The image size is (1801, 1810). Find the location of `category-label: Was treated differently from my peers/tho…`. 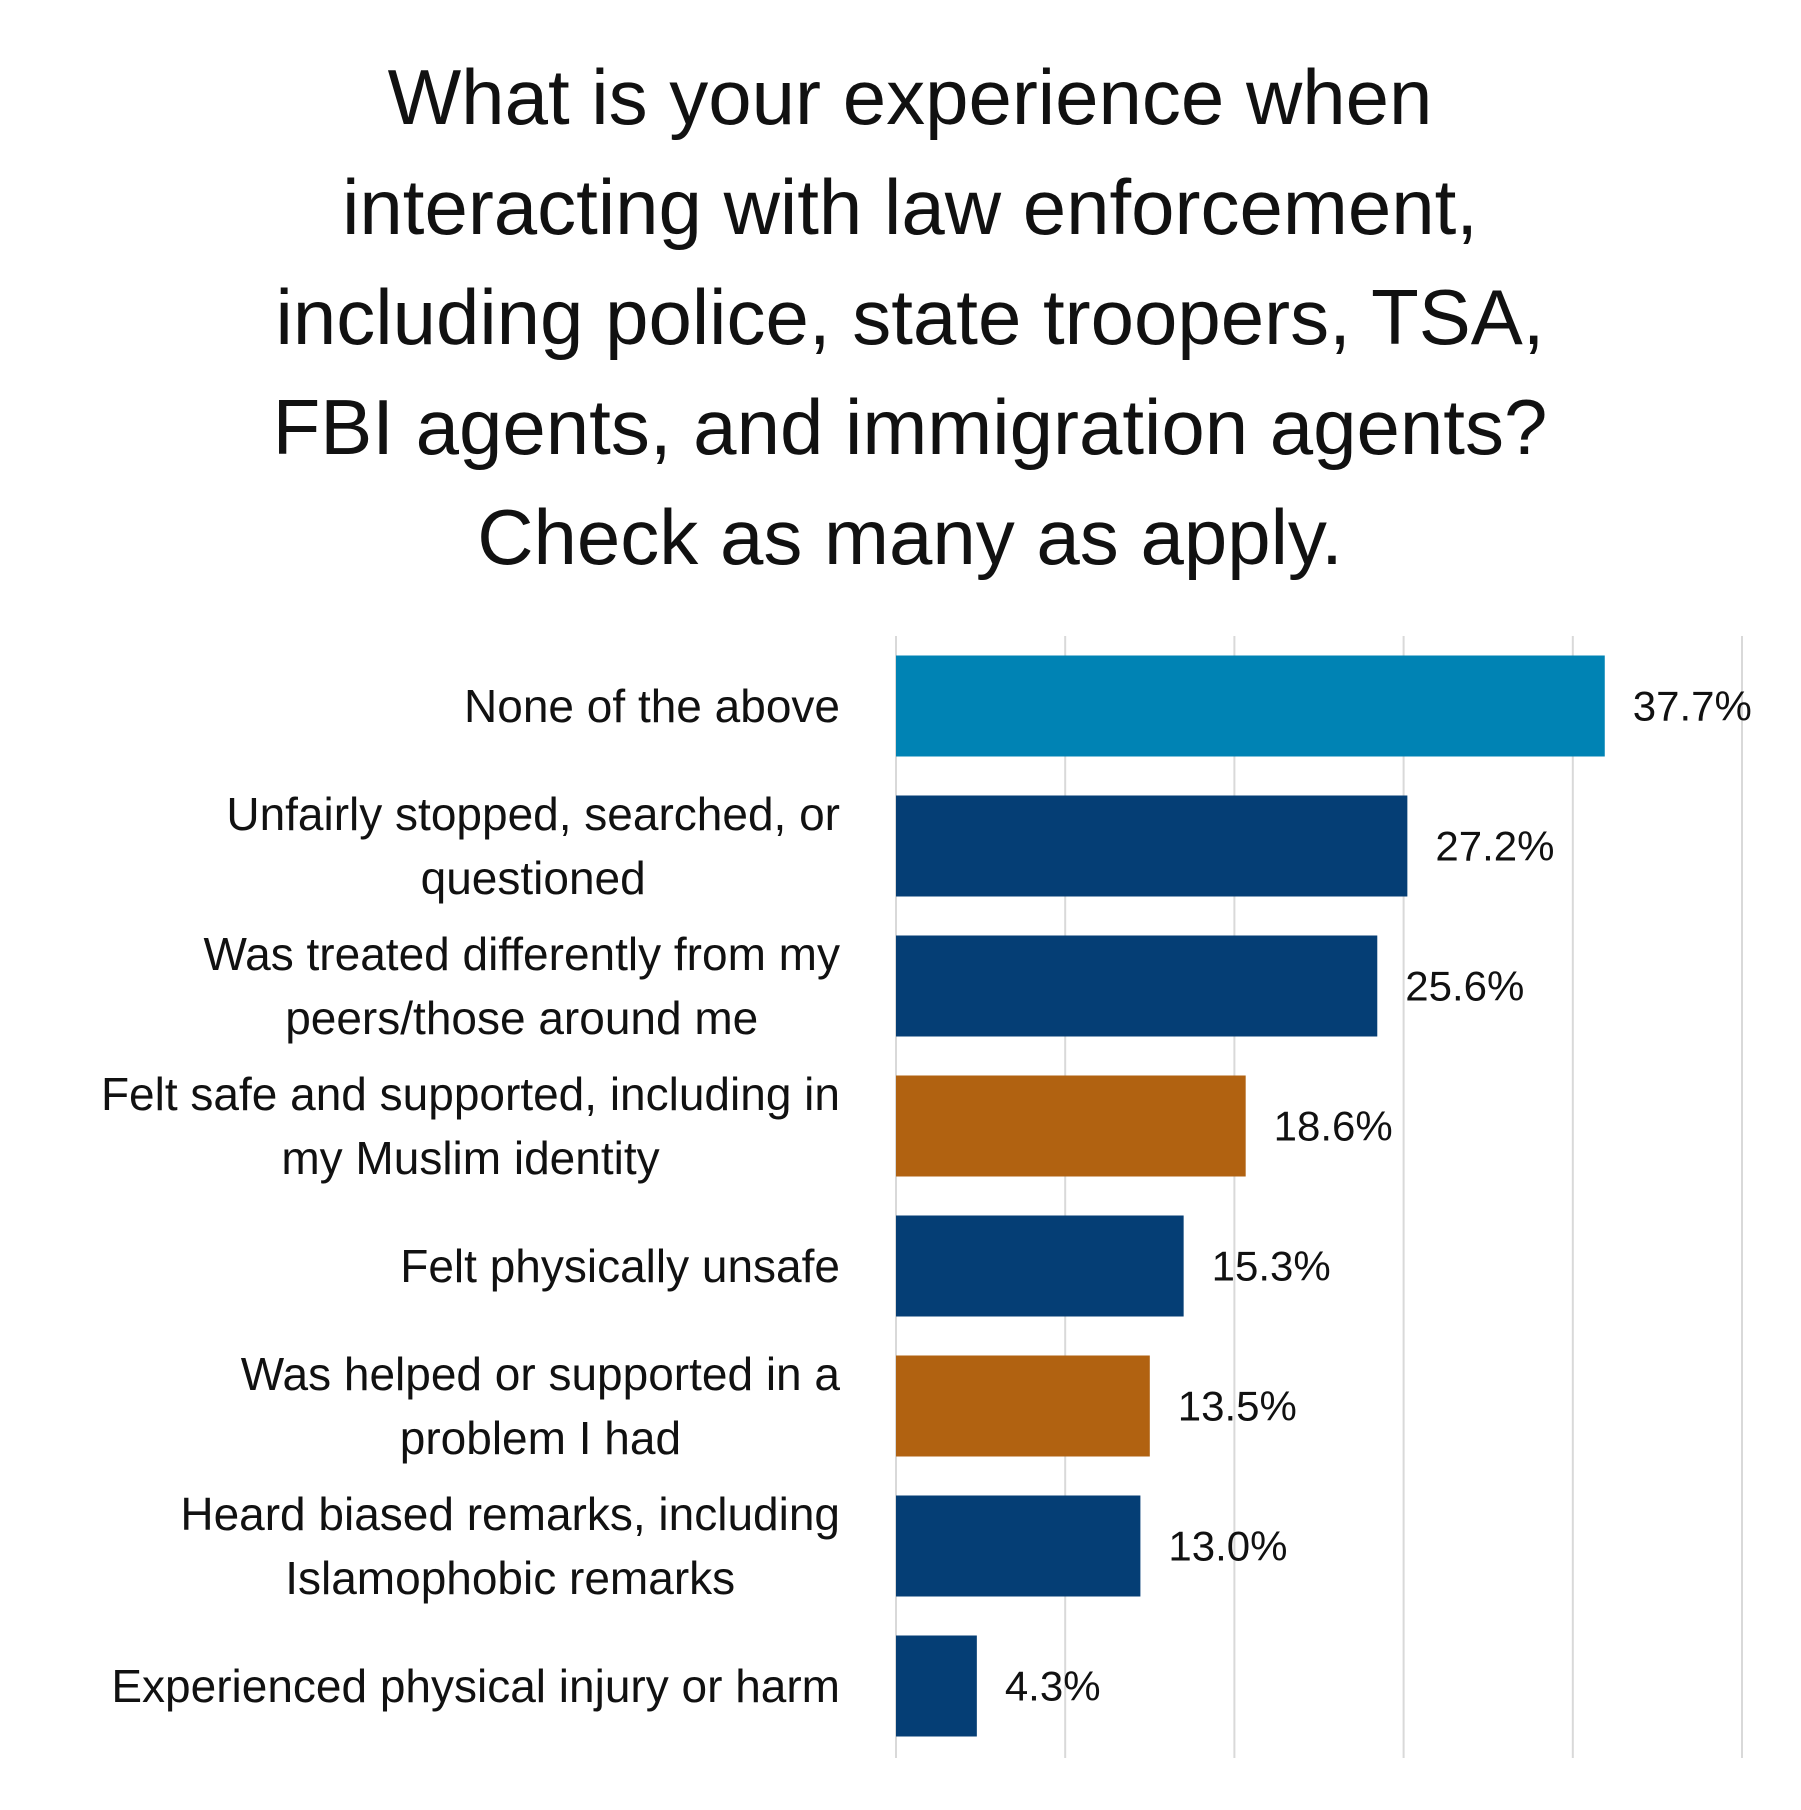

category-label: Was treated differently from my peers/tho… is located at coordinates (521, 986).